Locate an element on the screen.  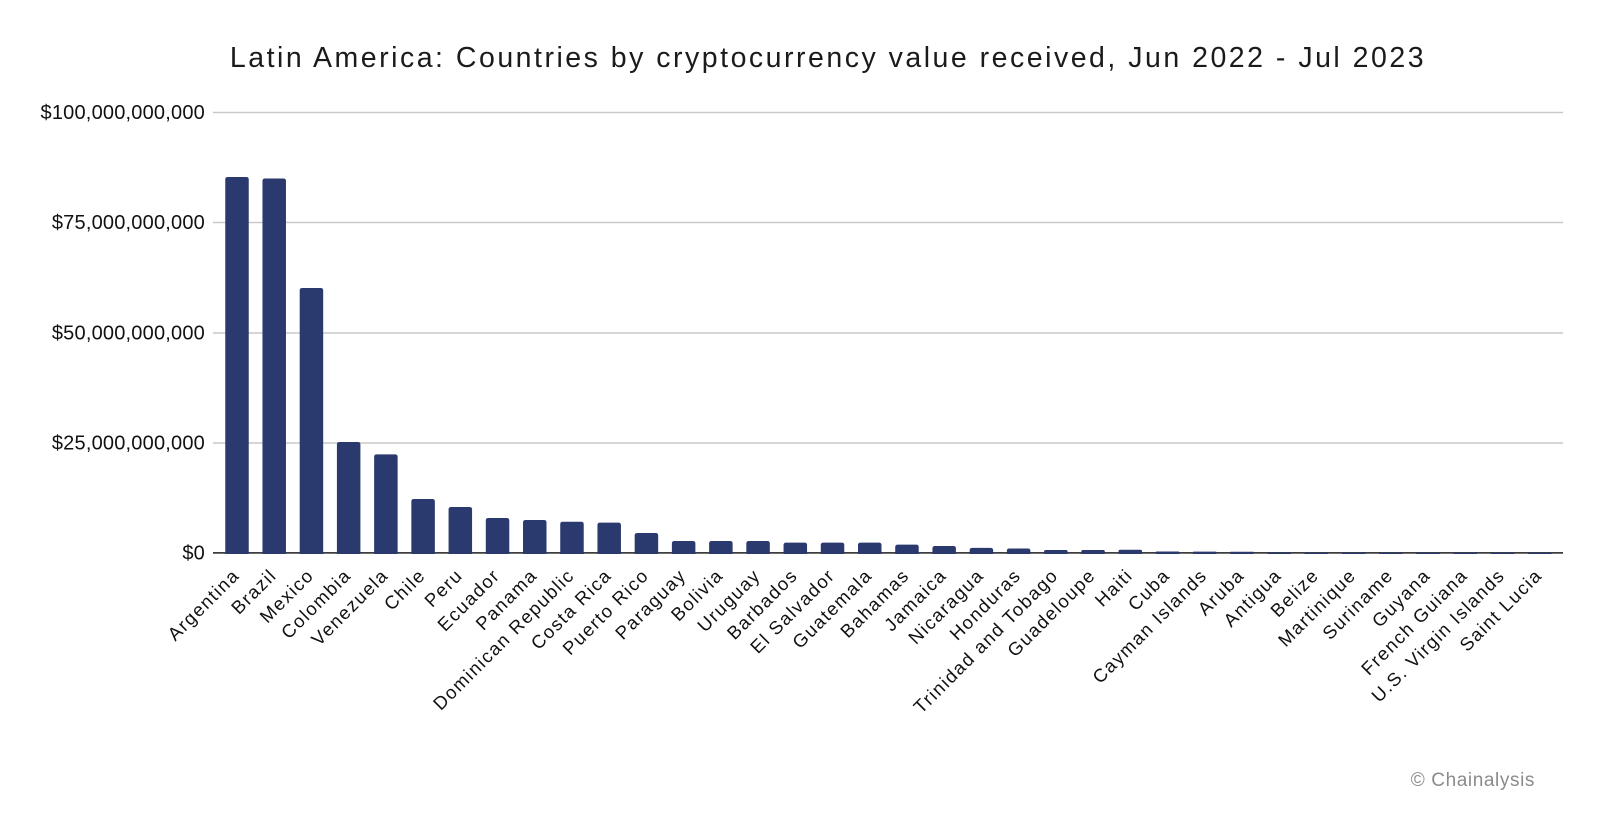
svg-text: © Chainalysis is located at coordinates (1473, 780).